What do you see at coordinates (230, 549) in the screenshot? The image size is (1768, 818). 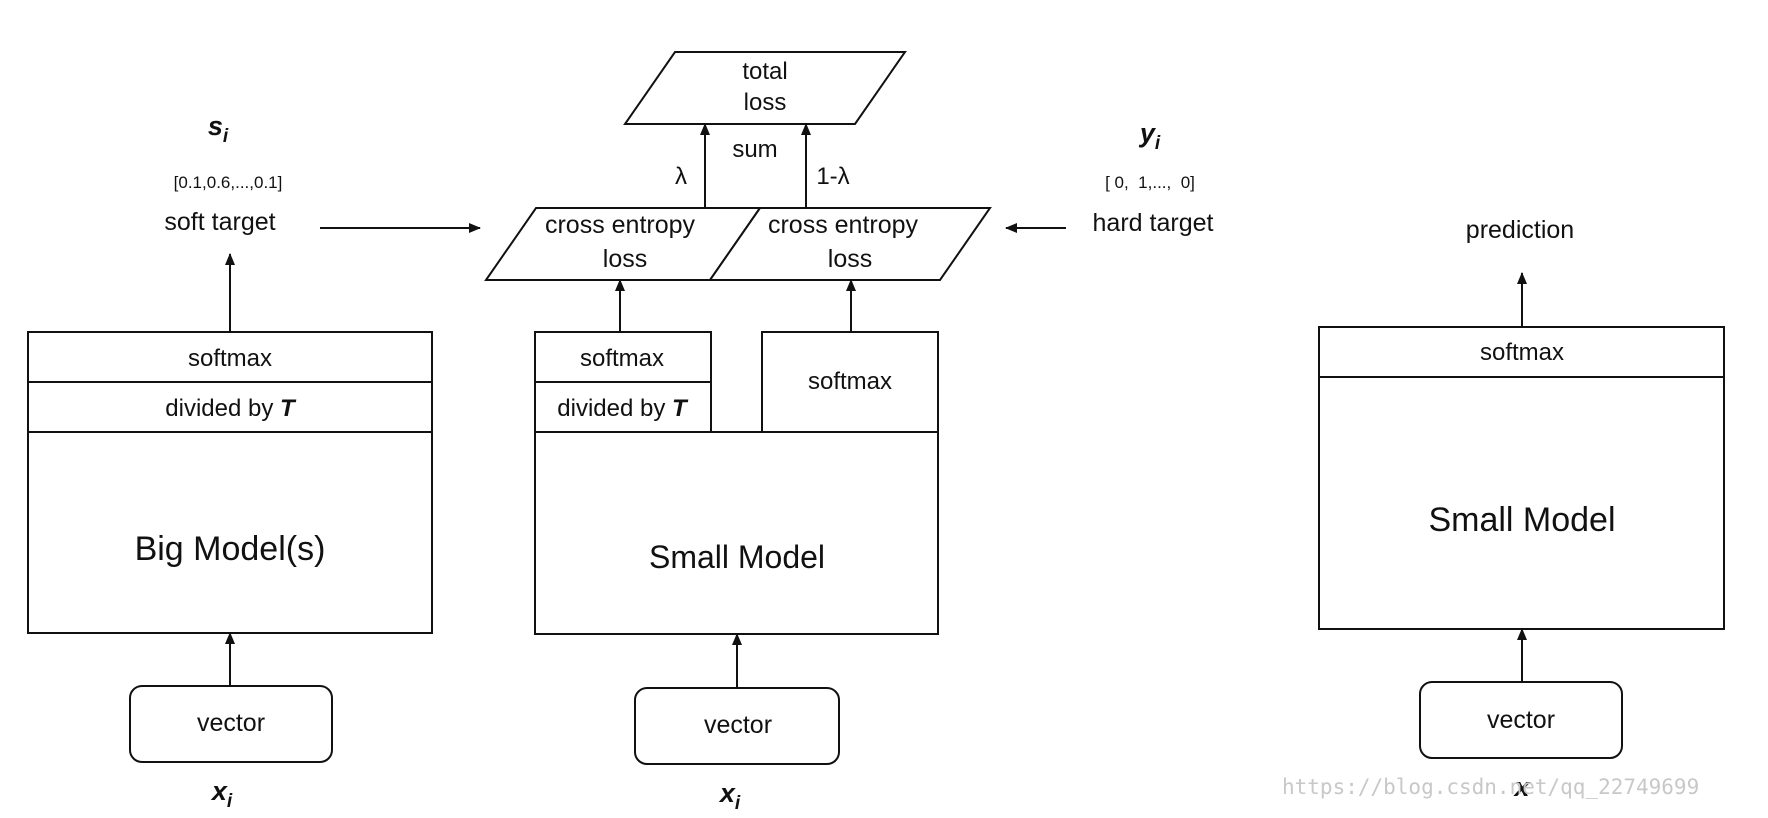 I see `big-model-label: Big Model(s)` at bounding box center [230, 549].